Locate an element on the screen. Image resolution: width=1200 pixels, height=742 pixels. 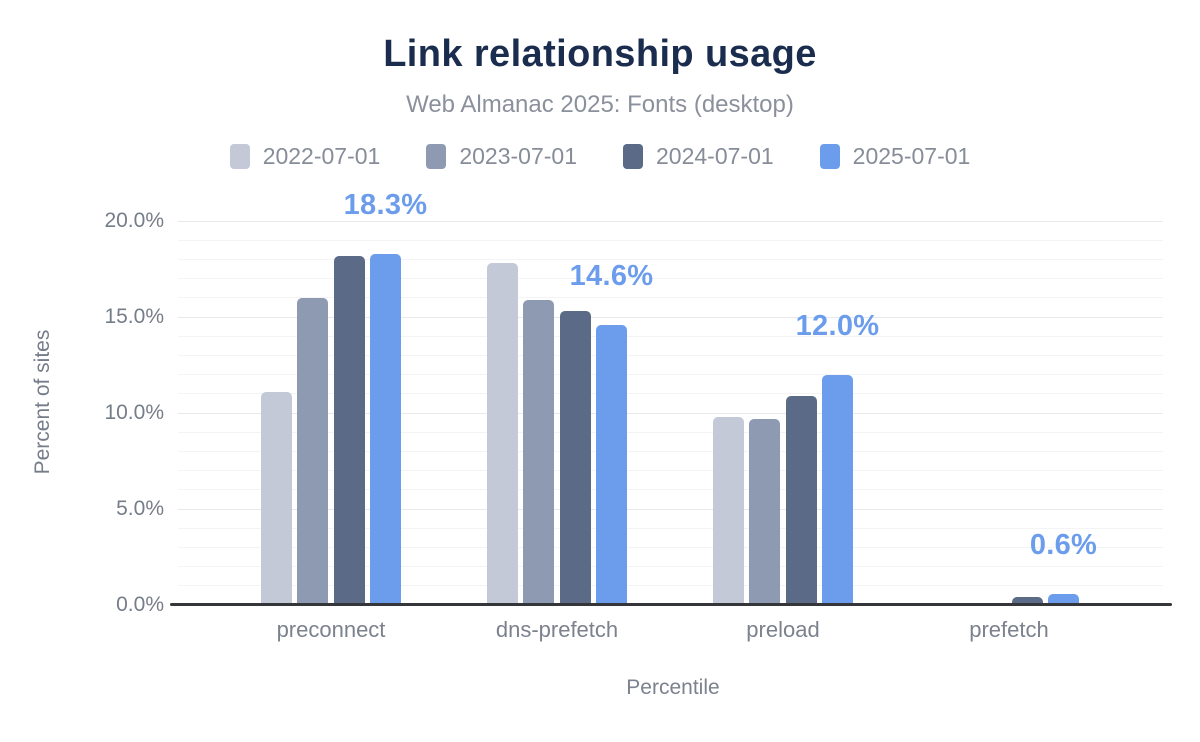
legend-label: 2023-07-01 is located at coordinates (518, 156).